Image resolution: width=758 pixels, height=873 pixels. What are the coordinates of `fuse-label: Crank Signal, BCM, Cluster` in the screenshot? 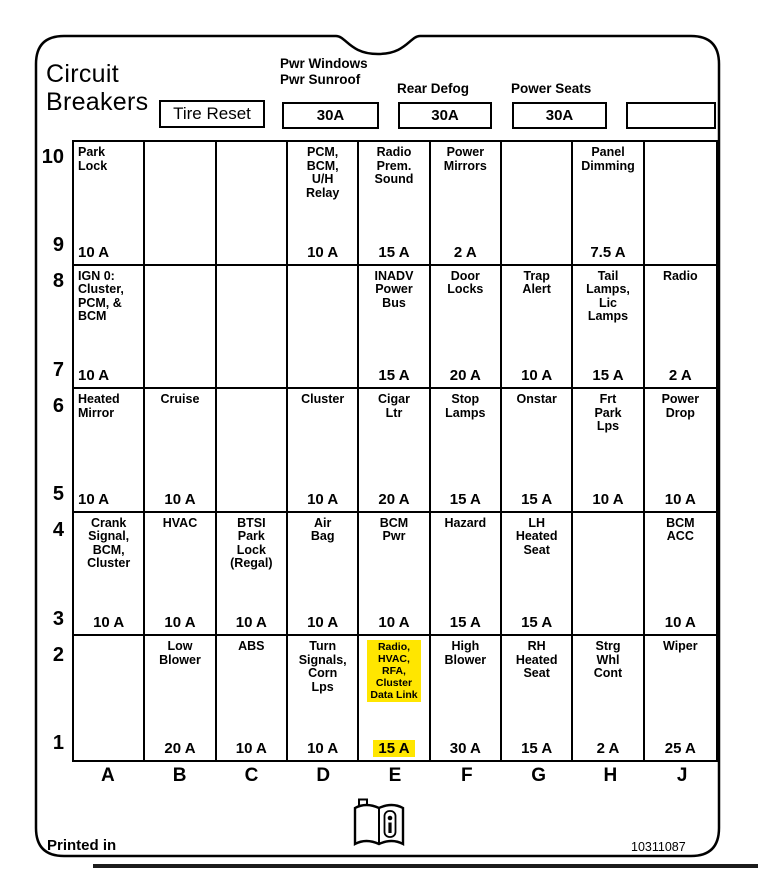 It's located at (109, 543).